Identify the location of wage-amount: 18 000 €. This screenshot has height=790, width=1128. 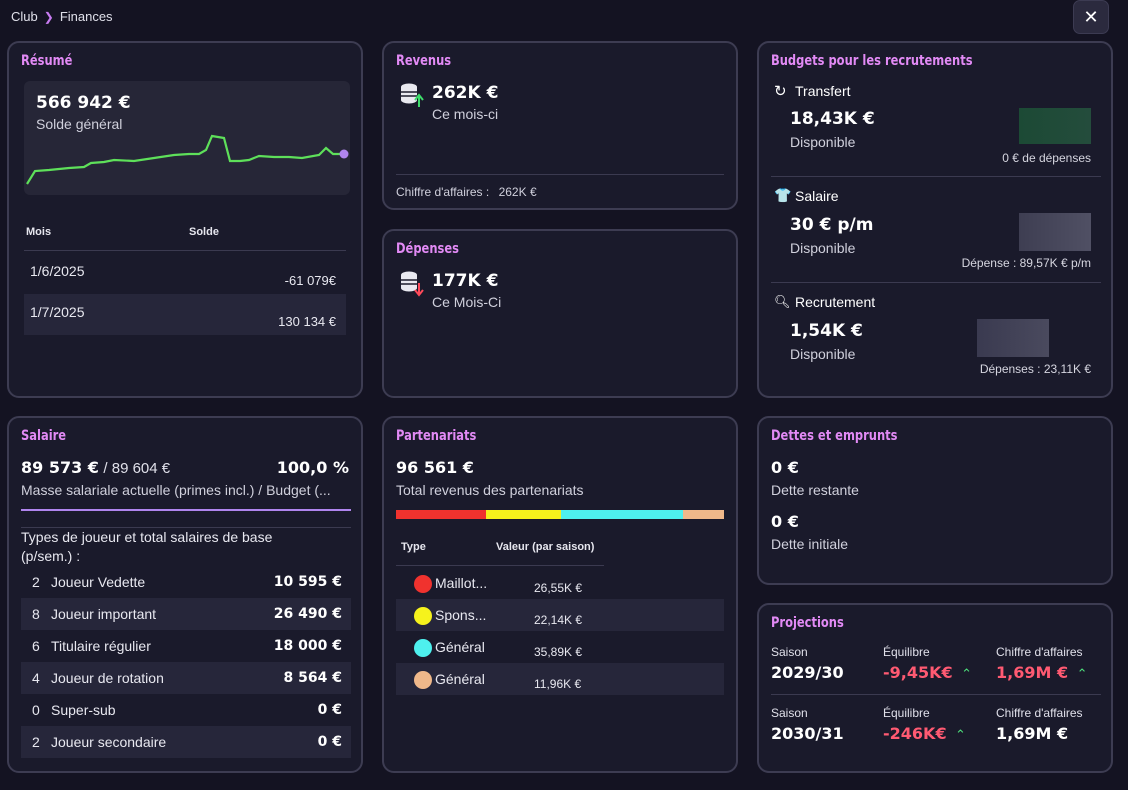
(307, 646).